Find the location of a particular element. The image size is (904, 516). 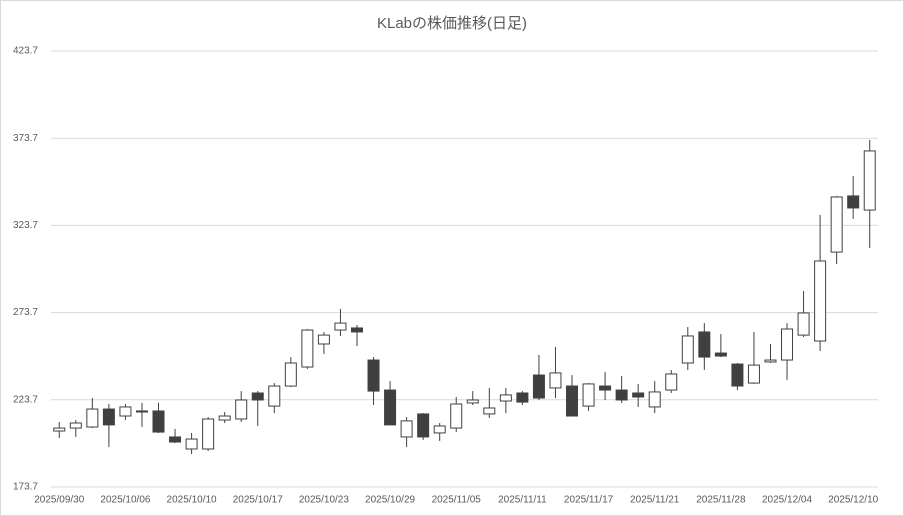

x-tick-label: 2025/10/17 is located at coordinates (258, 500).